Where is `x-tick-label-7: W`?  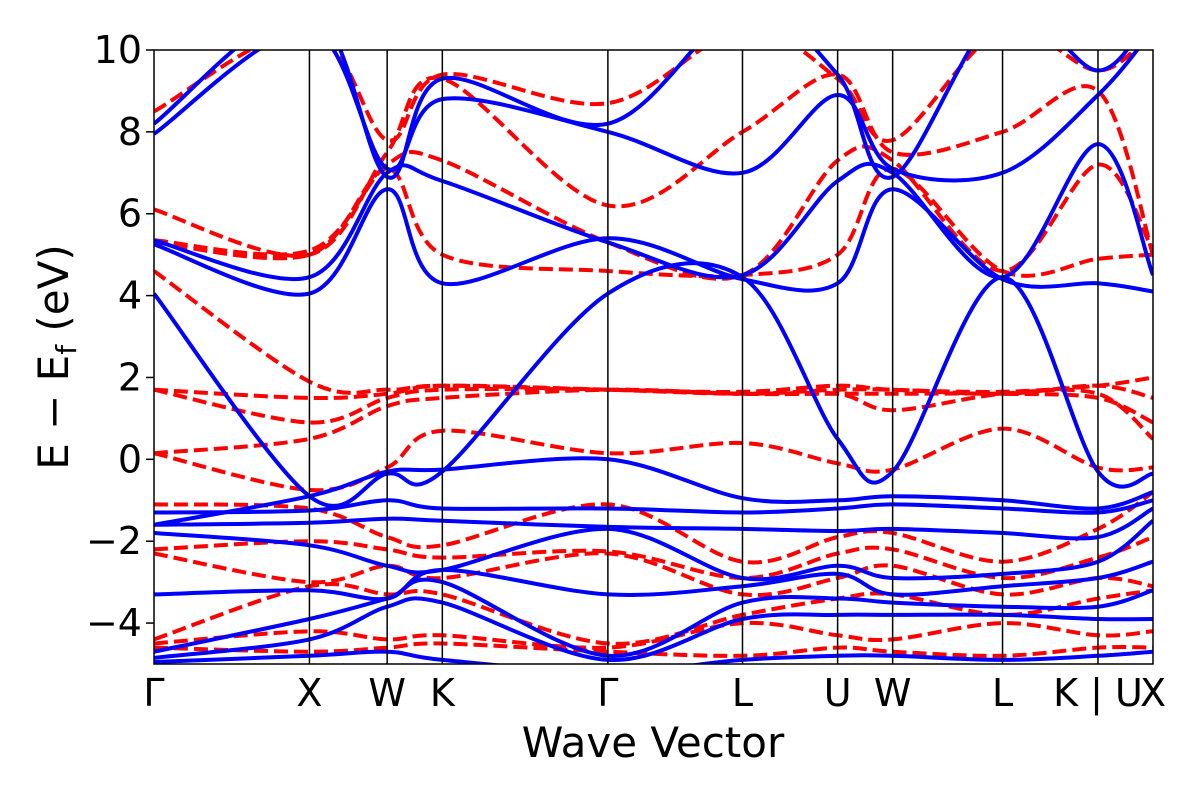 x-tick-label-7: W is located at coordinates (893, 693).